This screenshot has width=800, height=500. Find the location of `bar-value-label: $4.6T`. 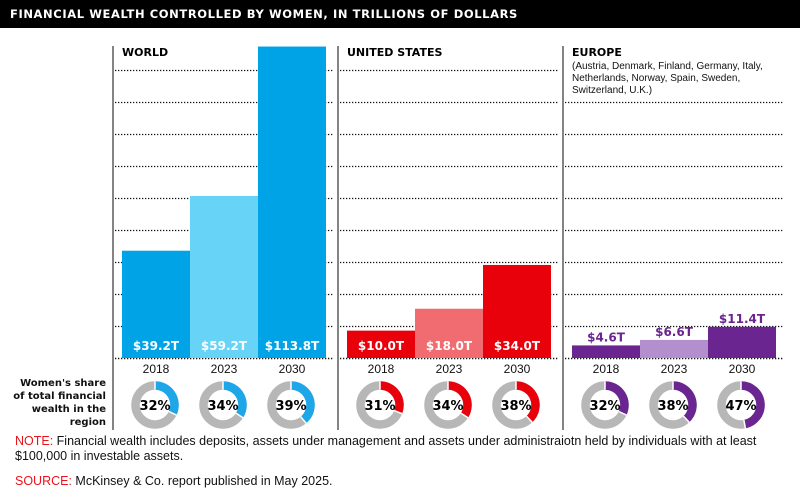

bar-value-label: $4.6T is located at coordinates (606, 337).